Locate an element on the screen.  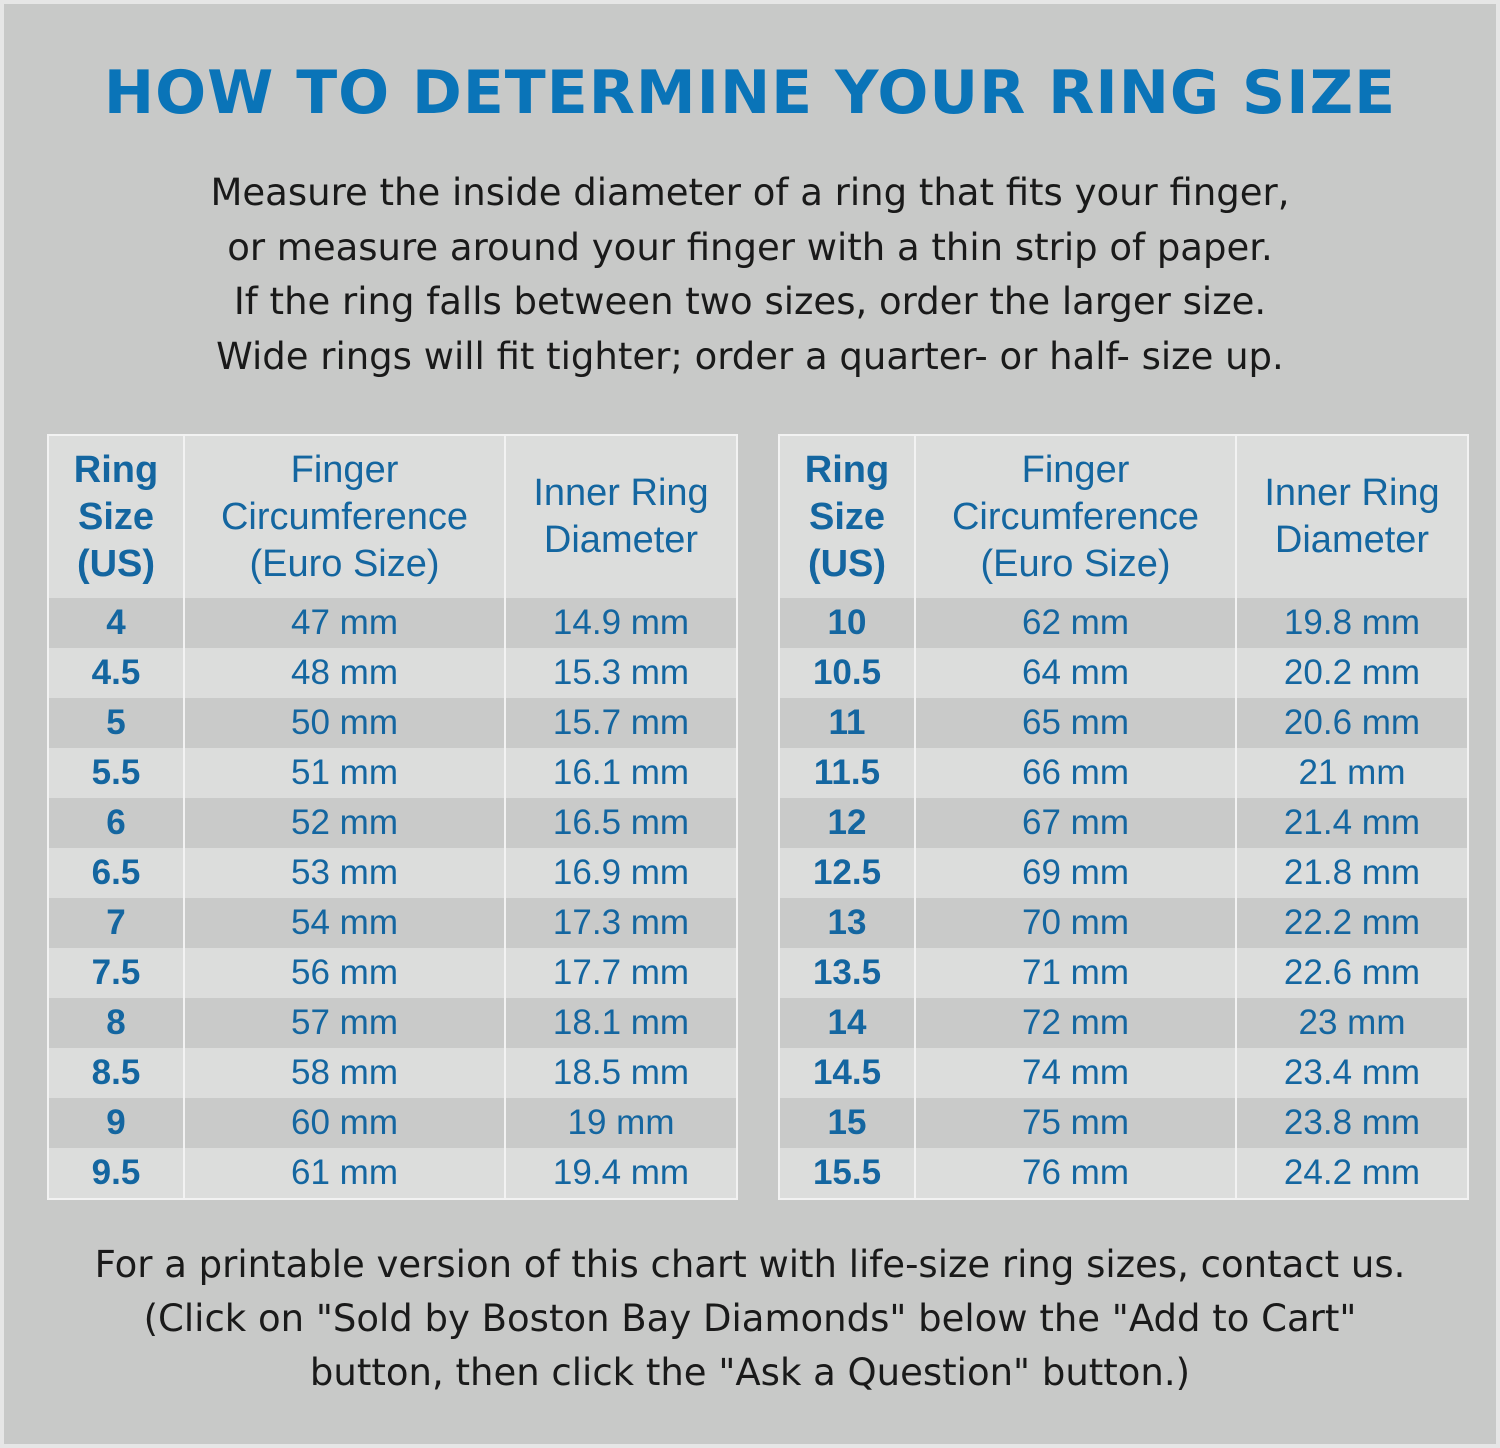
circumference-cell: 61 mm is located at coordinates (344, 1173).